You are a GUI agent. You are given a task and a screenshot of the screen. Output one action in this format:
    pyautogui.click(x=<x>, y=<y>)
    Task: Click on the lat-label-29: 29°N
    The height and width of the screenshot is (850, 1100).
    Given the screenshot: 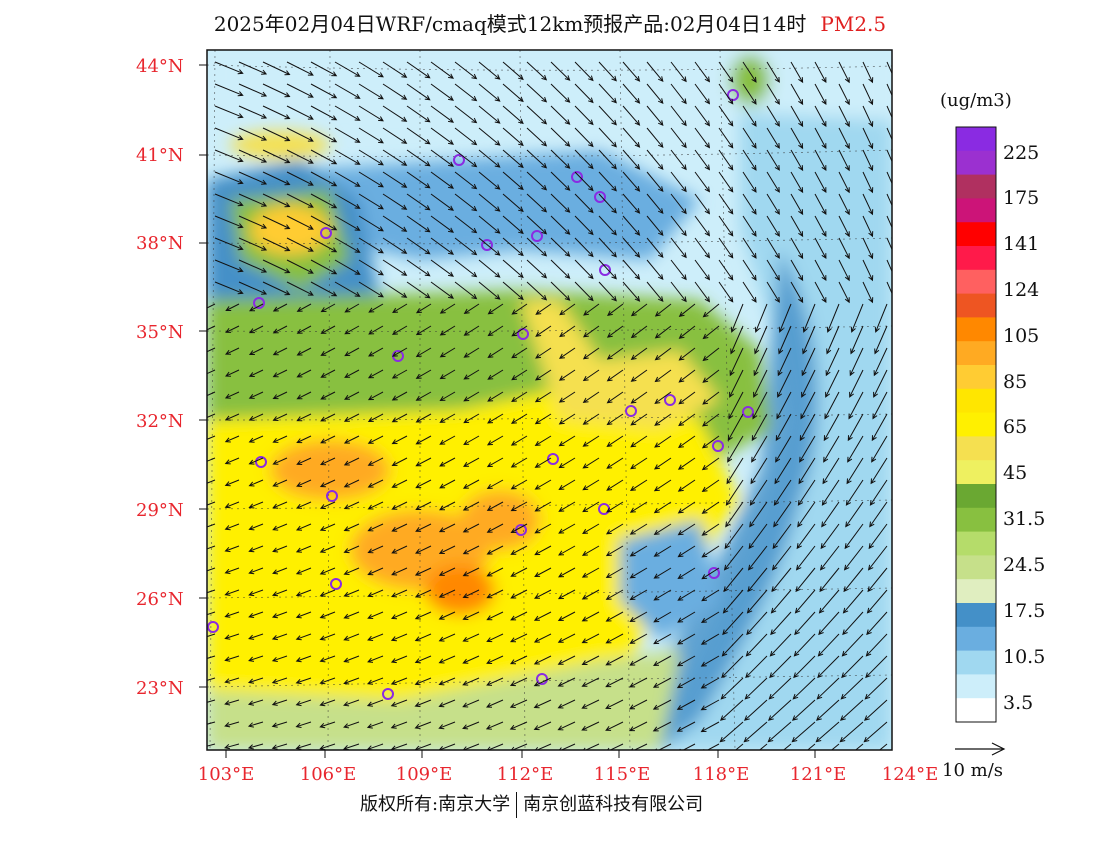 What is the action you would take?
    pyautogui.click(x=160, y=510)
    